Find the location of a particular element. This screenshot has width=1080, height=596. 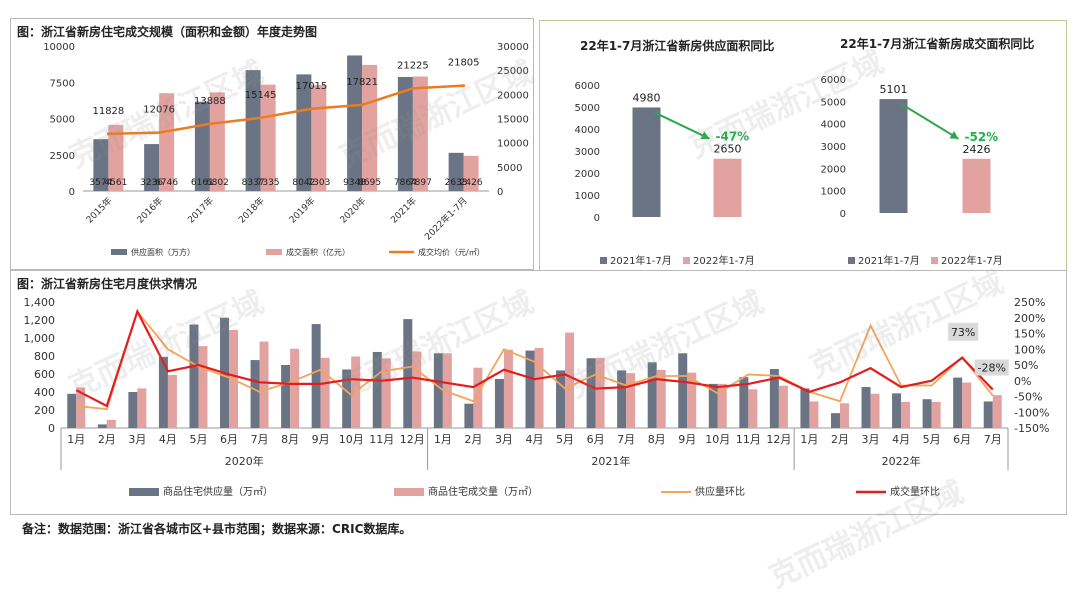

data-label-price: 17015 is located at coordinates (311, 86).